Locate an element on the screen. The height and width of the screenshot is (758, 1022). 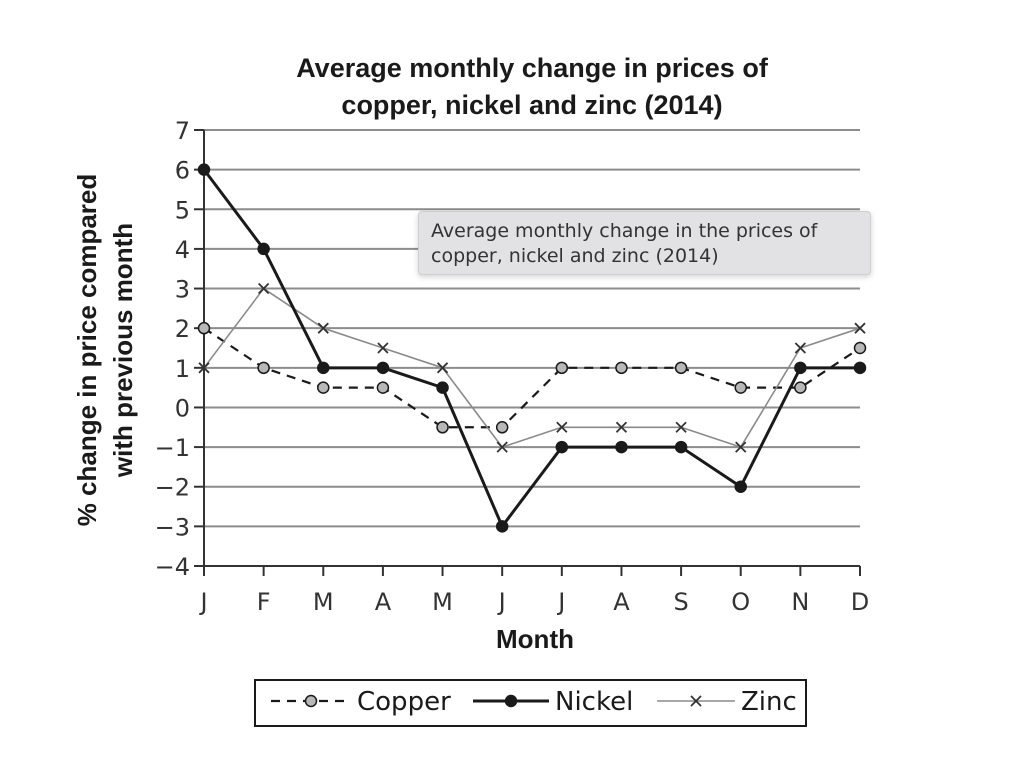
y-tick-label: −1 is located at coordinates (172, 448).